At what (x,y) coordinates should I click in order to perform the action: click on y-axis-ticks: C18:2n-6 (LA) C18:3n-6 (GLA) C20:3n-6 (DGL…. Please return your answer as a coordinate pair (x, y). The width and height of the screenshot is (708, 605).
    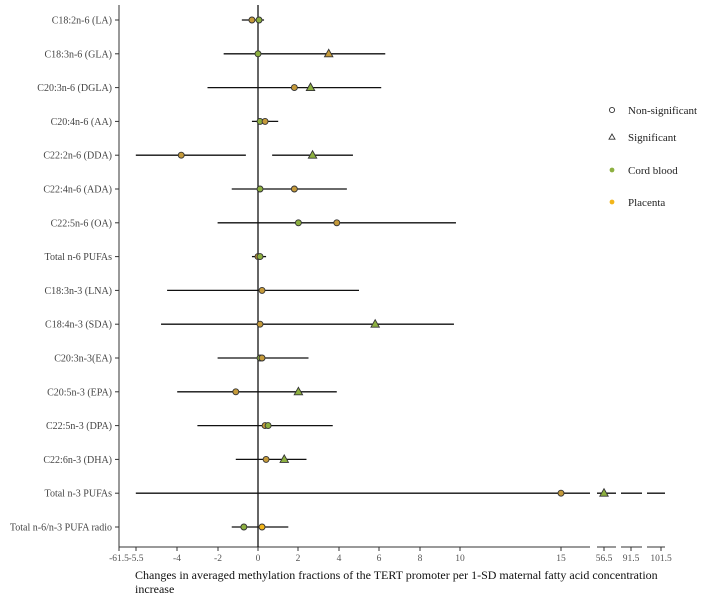
    Looking at the image, I should click on (64, 275).